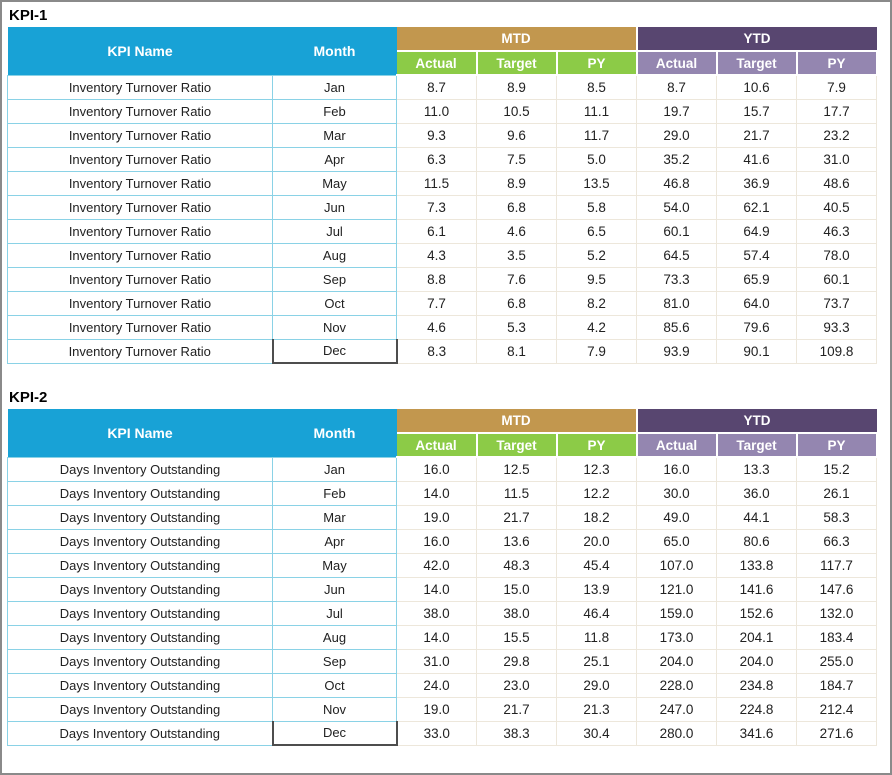 The height and width of the screenshot is (775, 892). Describe the element at coordinates (677, 327) in the screenshot. I see `ytd-actual-cell: 85.6` at that location.